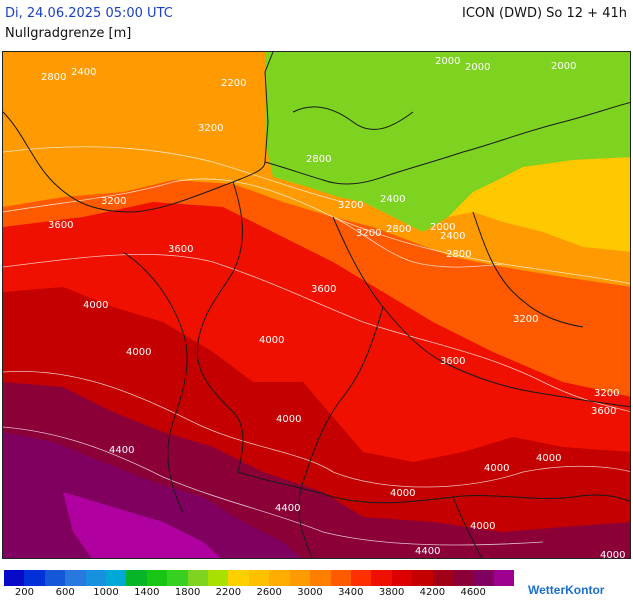 This screenshot has height=600, width=633. I want to click on legend-tick-label: 1000, so click(106, 592).